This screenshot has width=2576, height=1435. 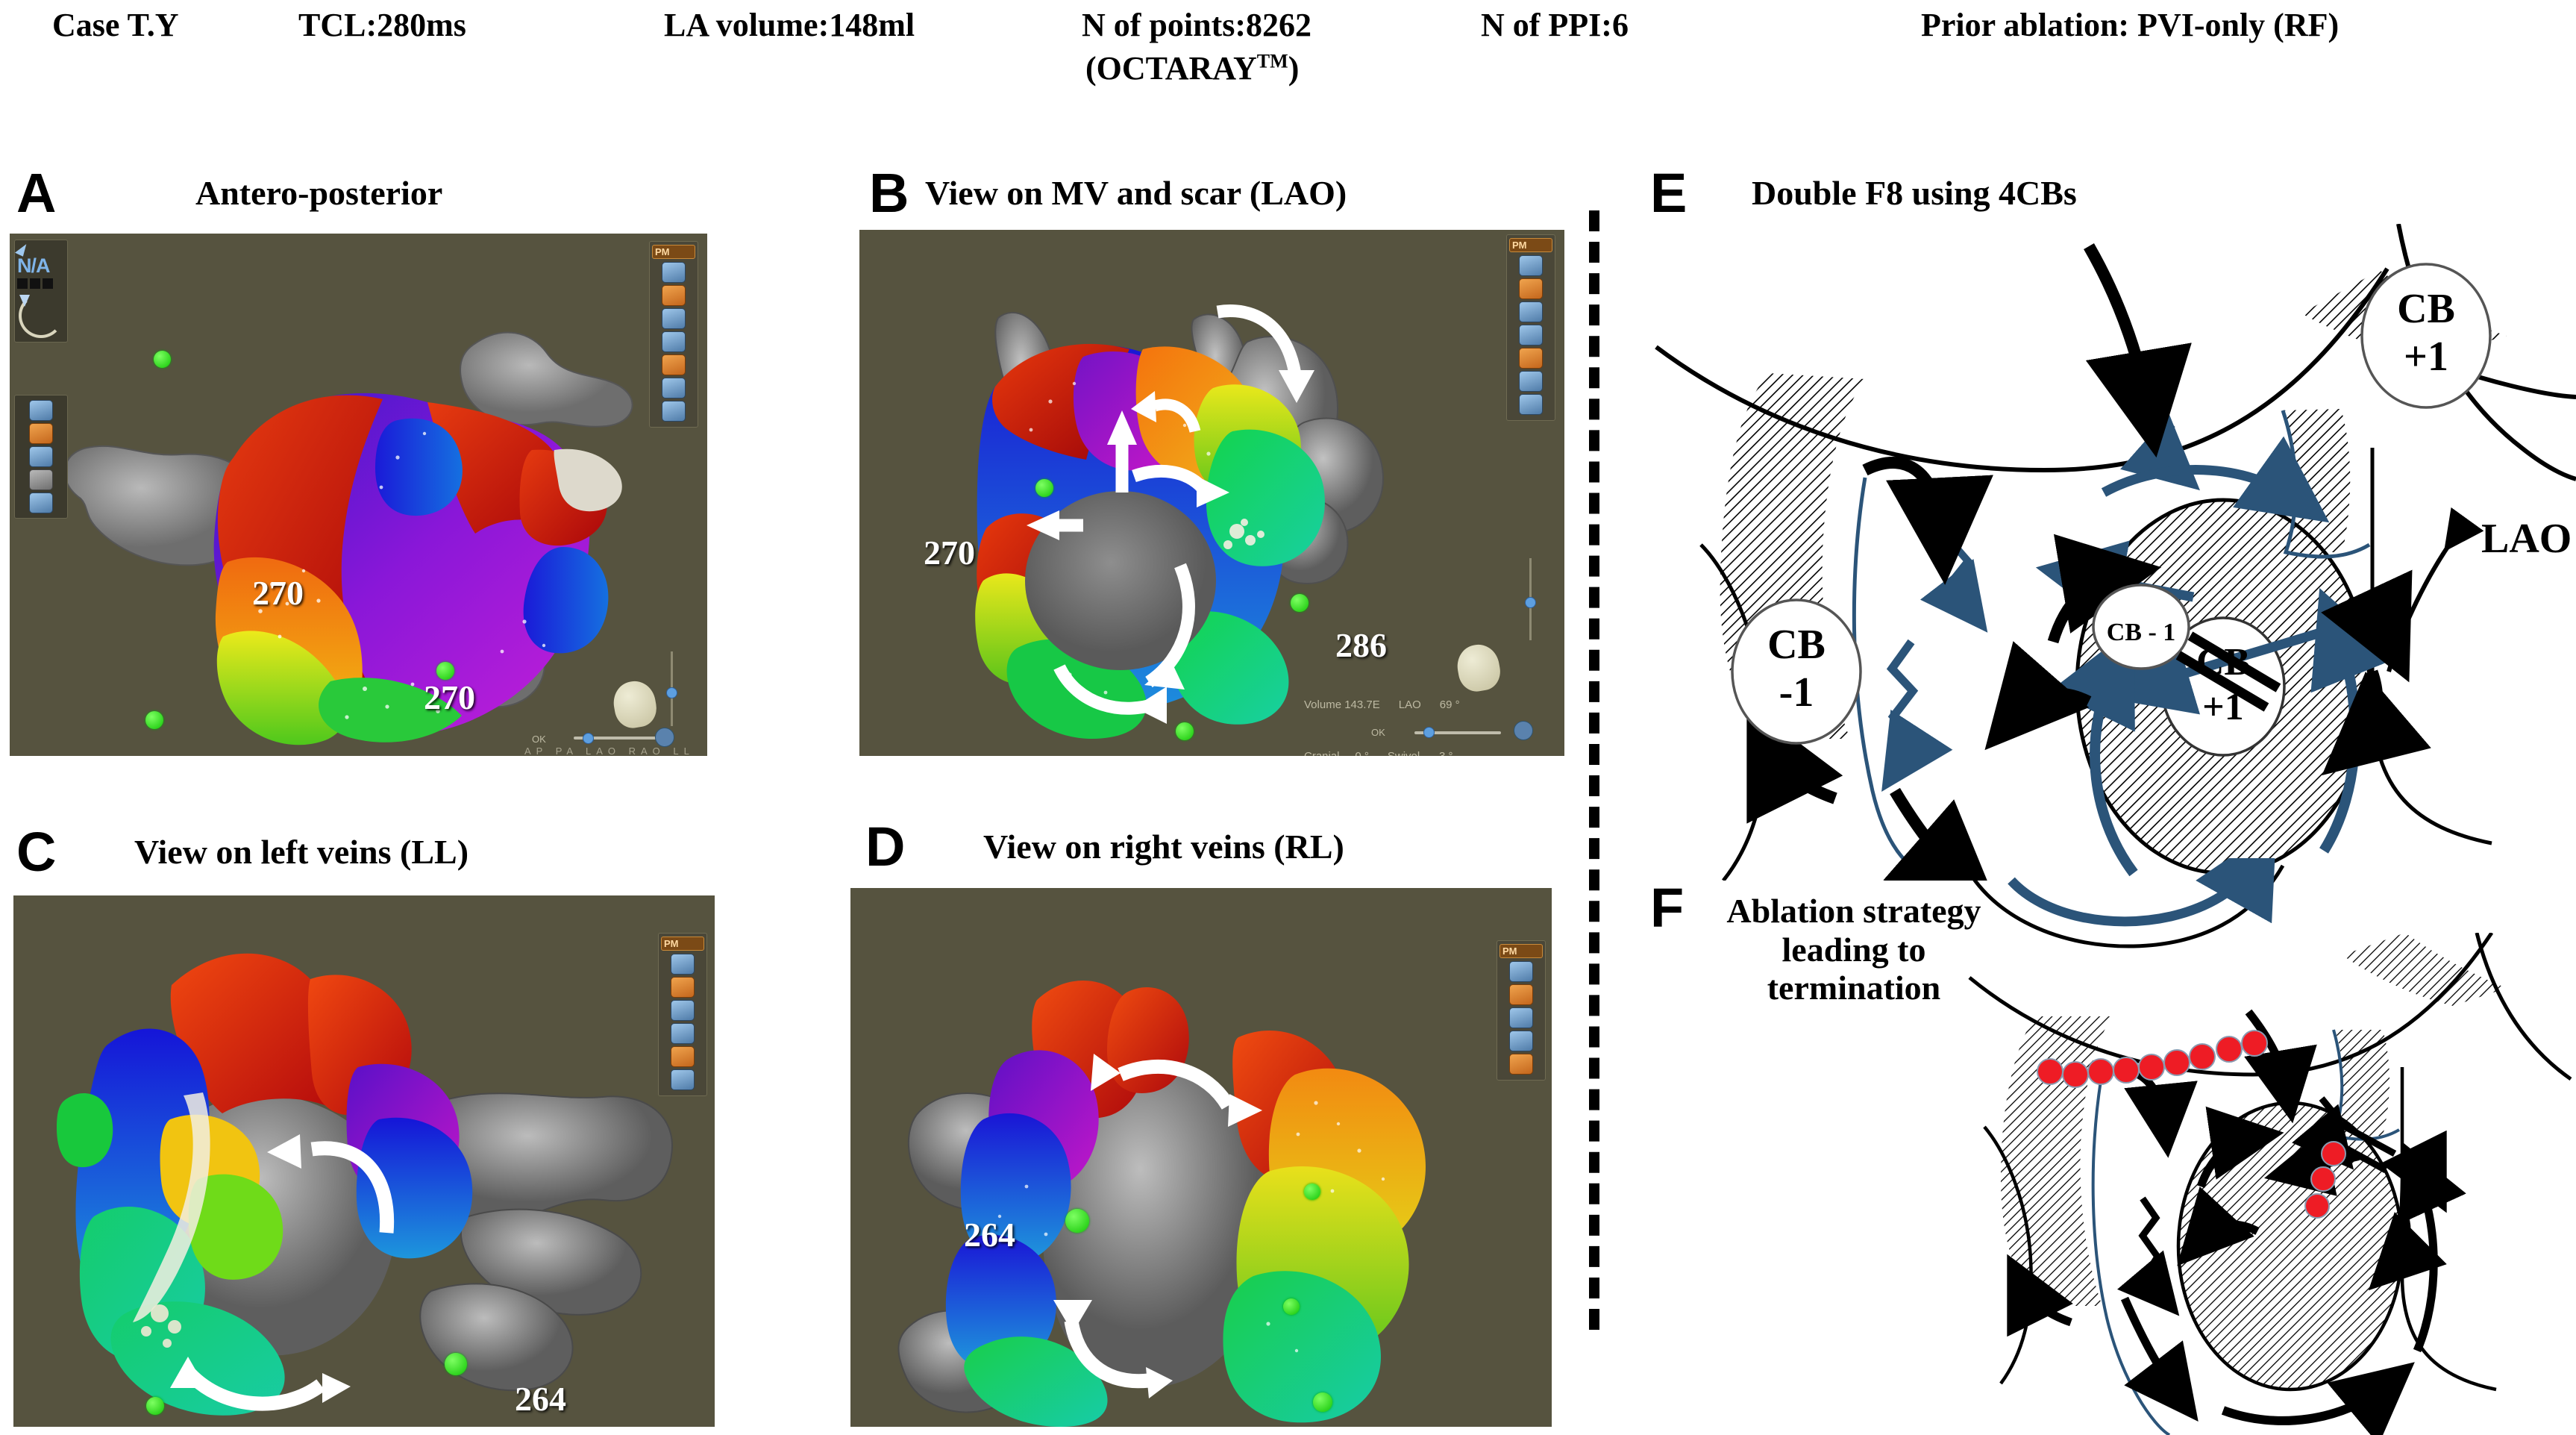 What do you see at coordinates (2325, 1180) in the screenshot?
I see `ablation-lesion-line-isthmus` at bounding box center [2325, 1180].